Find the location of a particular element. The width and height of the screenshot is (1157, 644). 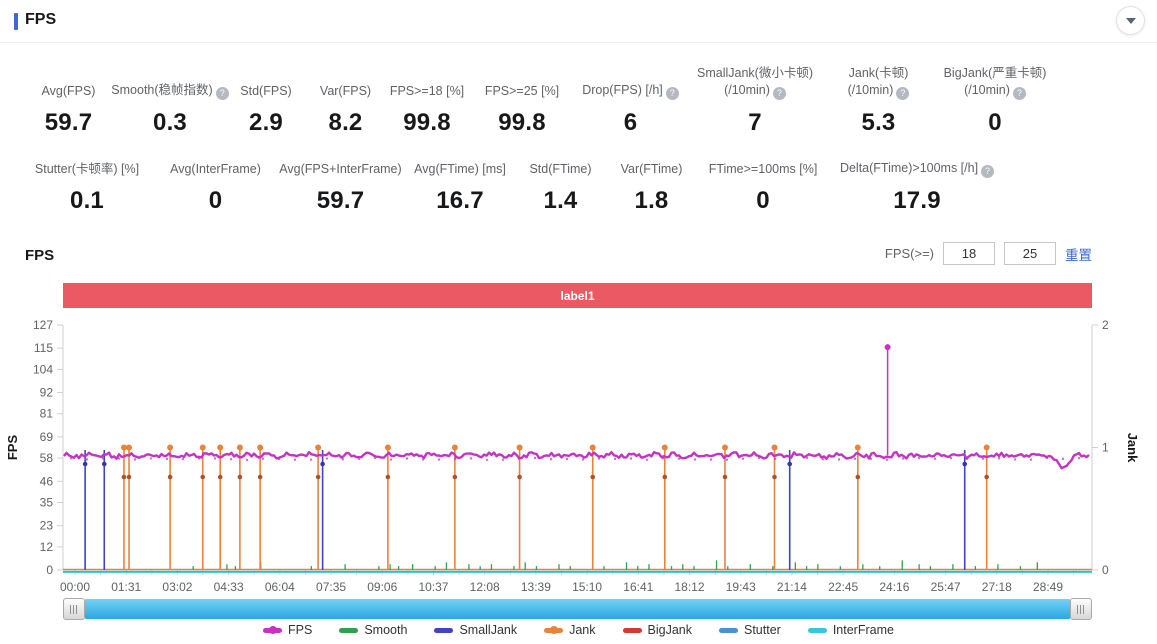

chart-range-scrollbar is located at coordinates (577, 609).